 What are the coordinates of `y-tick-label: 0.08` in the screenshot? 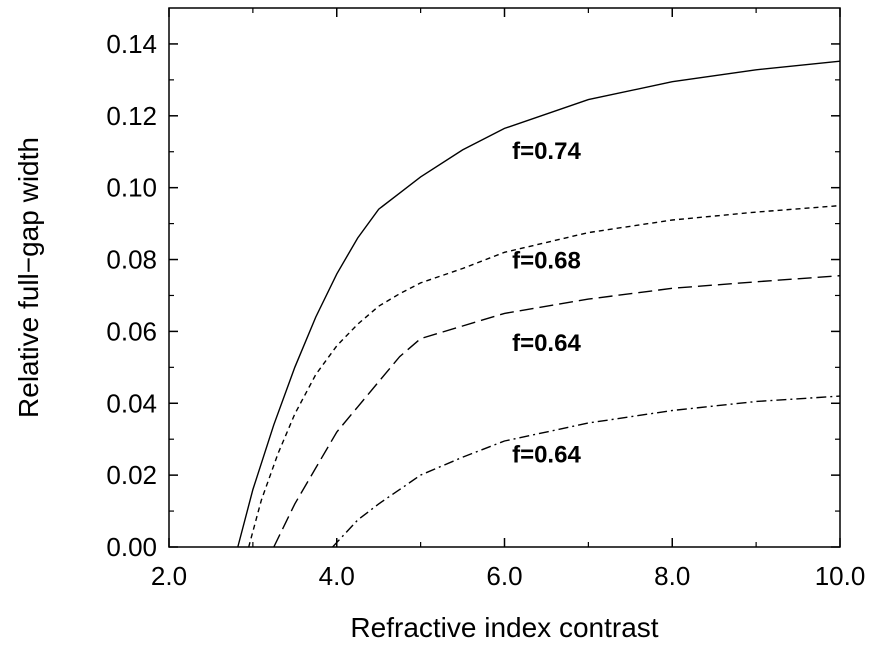 It's located at (131, 260).